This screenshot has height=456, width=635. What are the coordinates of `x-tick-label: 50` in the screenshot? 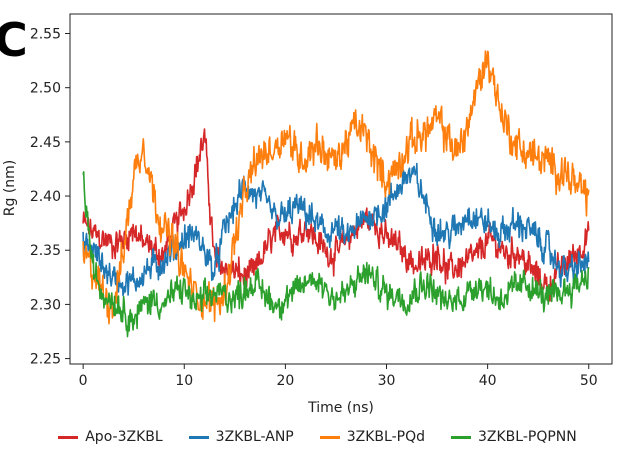 It's located at (589, 381).